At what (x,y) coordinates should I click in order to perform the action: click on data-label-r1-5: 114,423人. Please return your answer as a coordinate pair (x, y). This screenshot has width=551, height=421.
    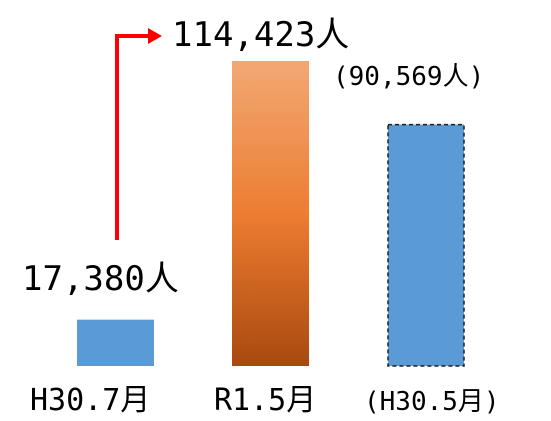
    Looking at the image, I should click on (260, 35).